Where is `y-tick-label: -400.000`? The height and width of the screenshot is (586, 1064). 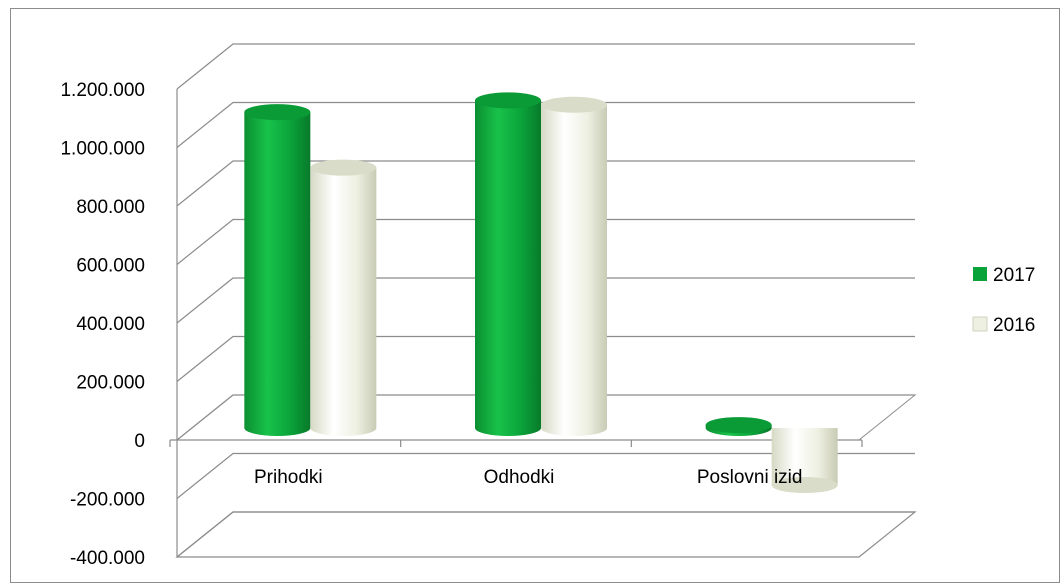 y-tick-label: -400.000 is located at coordinates (107, 558).